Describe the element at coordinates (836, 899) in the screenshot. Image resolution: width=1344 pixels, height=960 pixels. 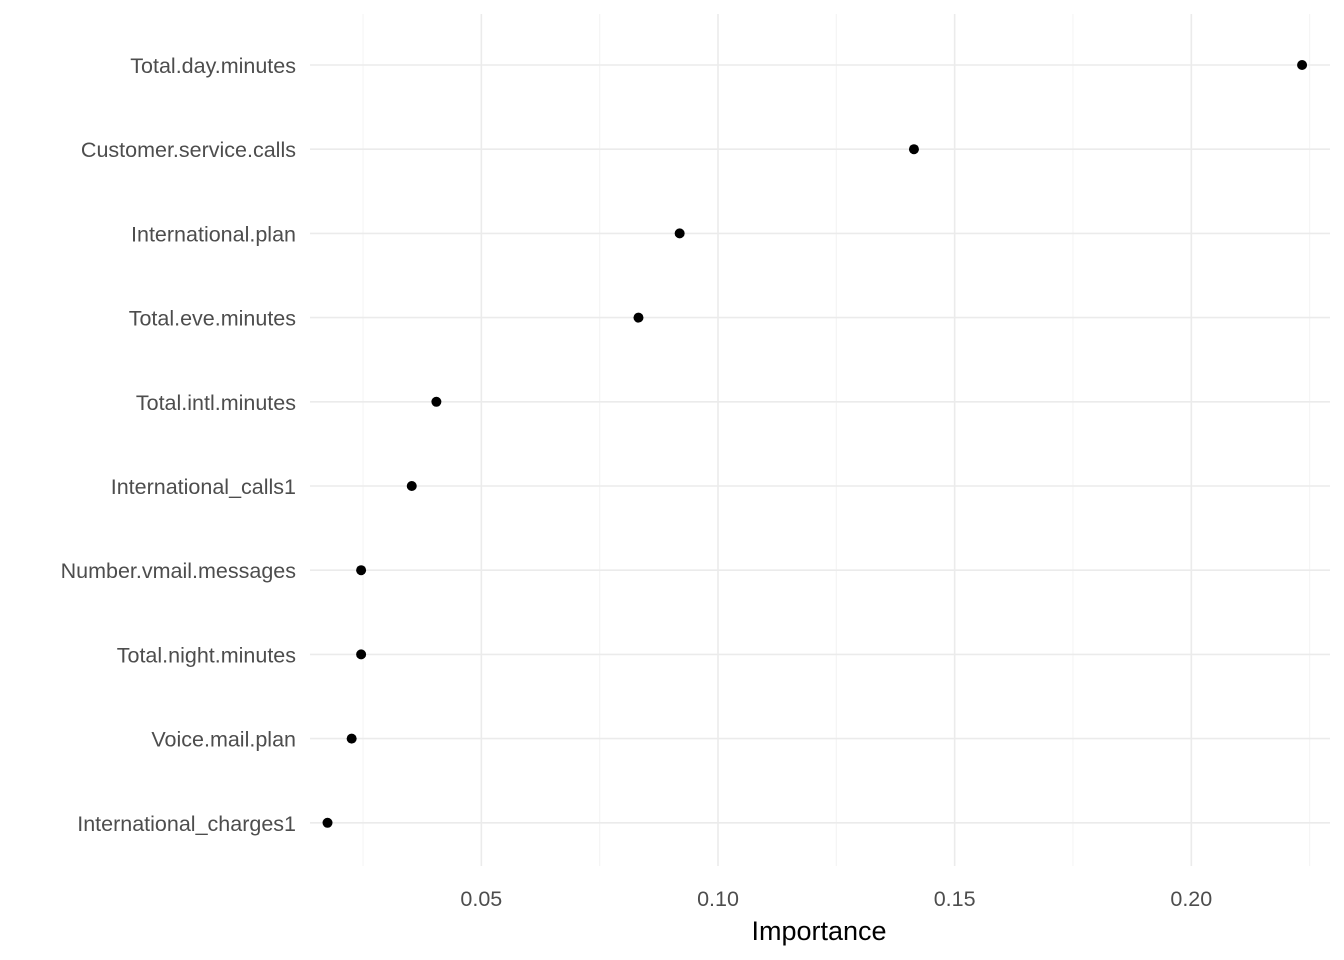
I see `x-axis-tick-labels: 0.05 0.10 0.15 0.20` at that location.